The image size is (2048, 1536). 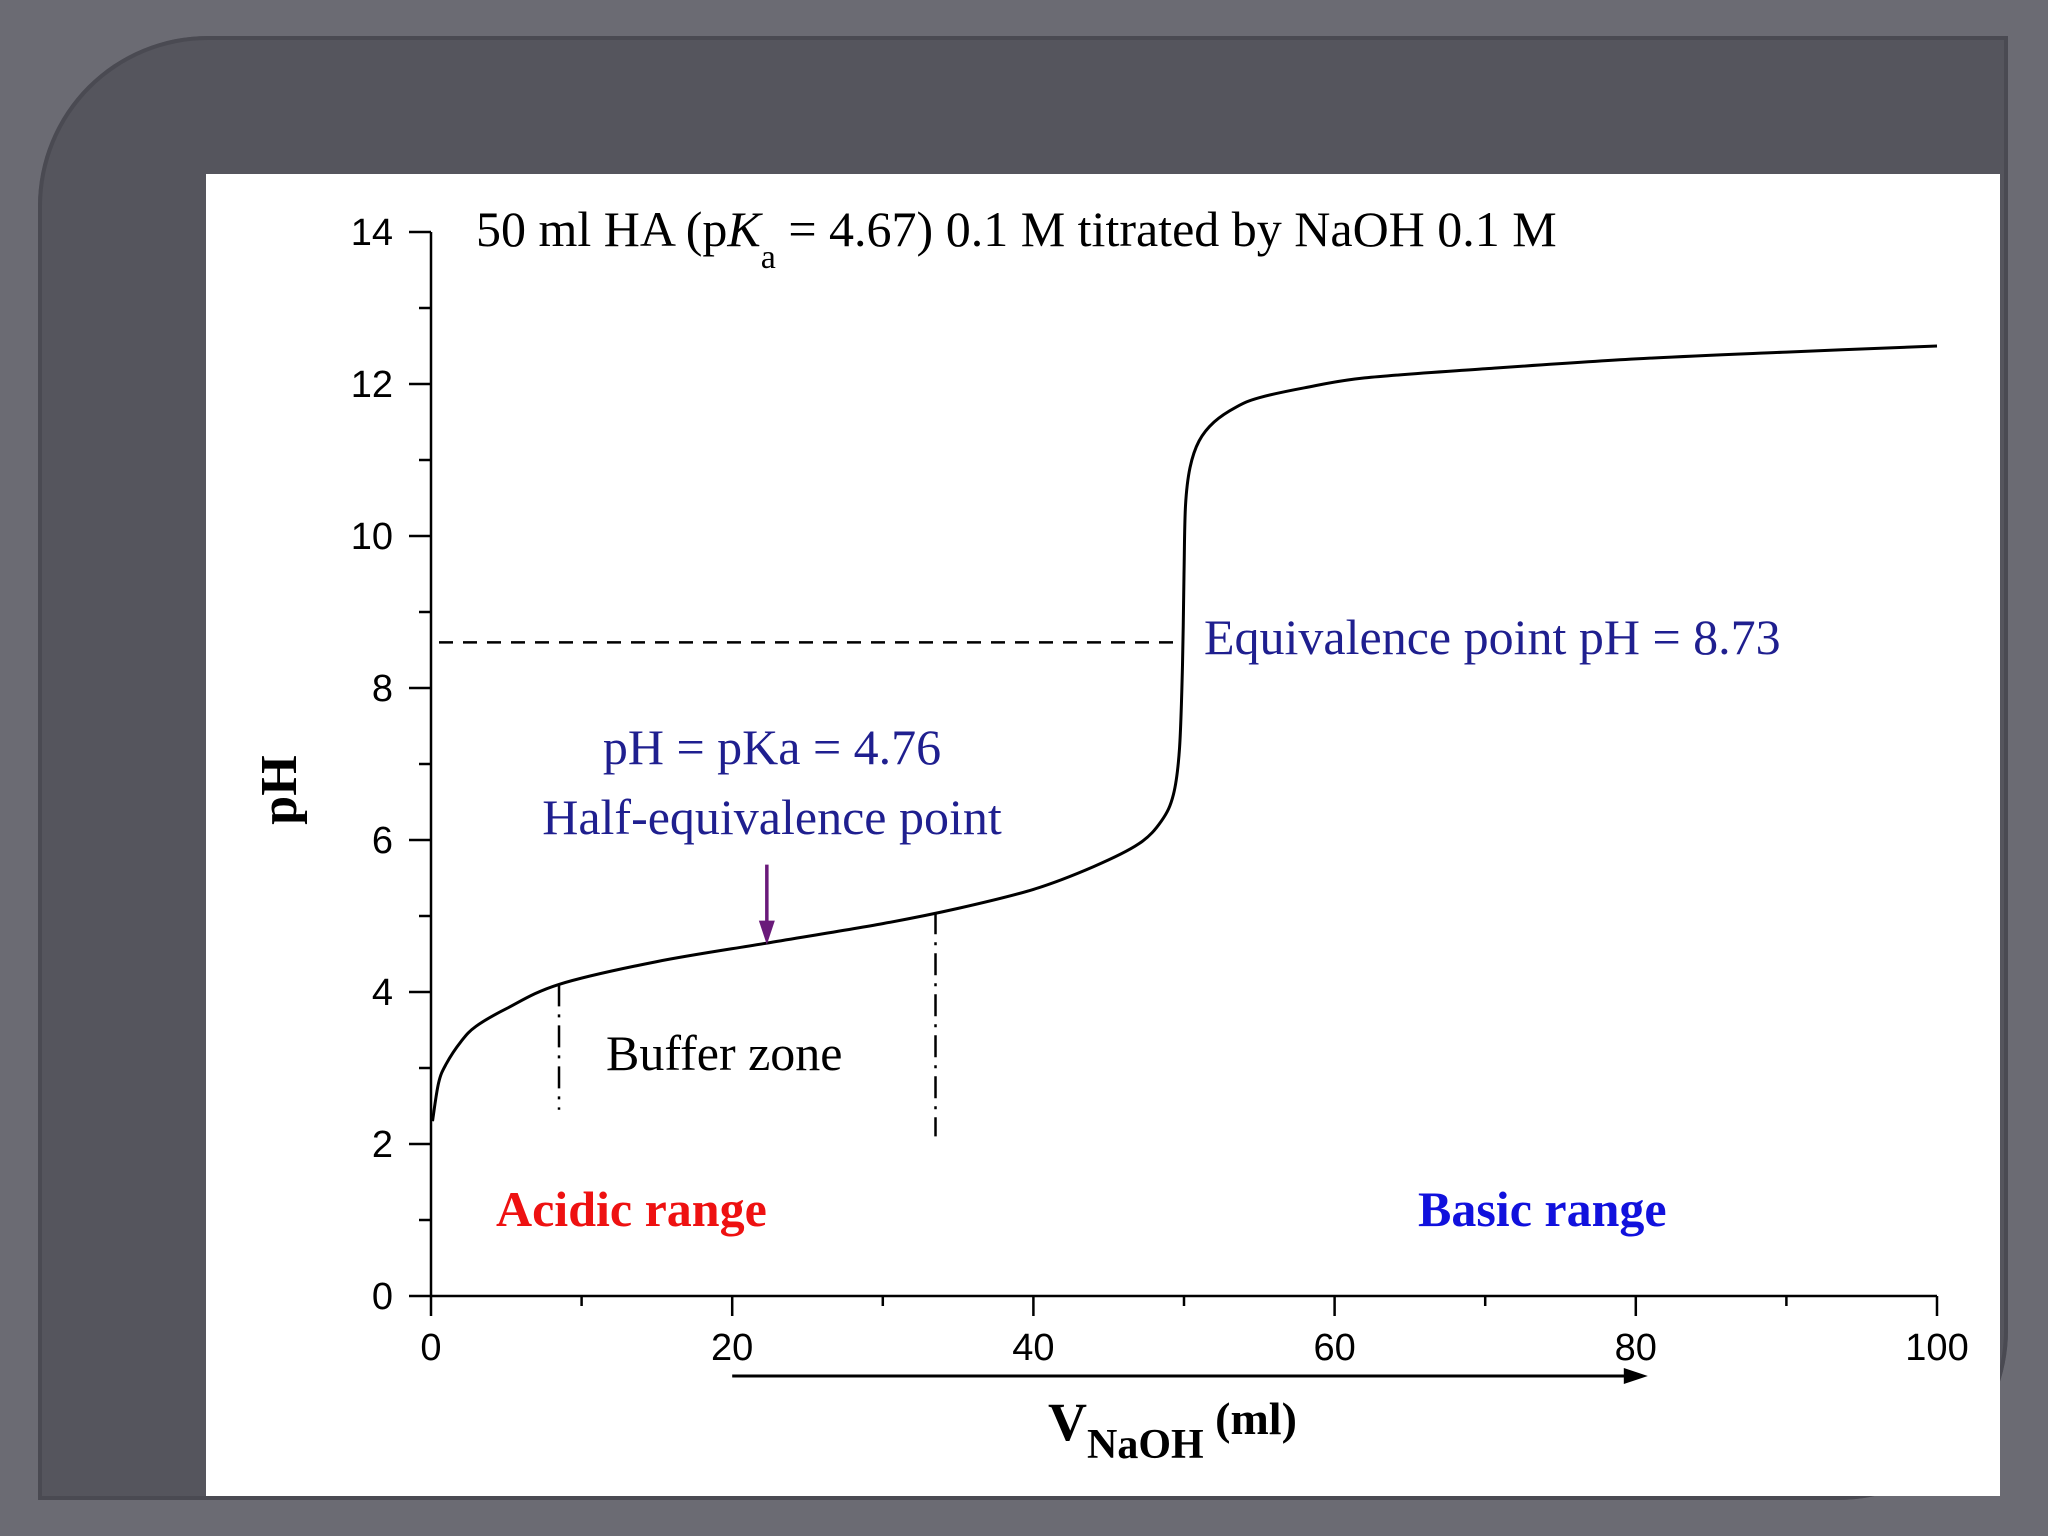 What do you see at coordinates (1250, 1418) in the screenshot?
I see `x-label-unit: (ml)` at bounding box center [1250, 1418].